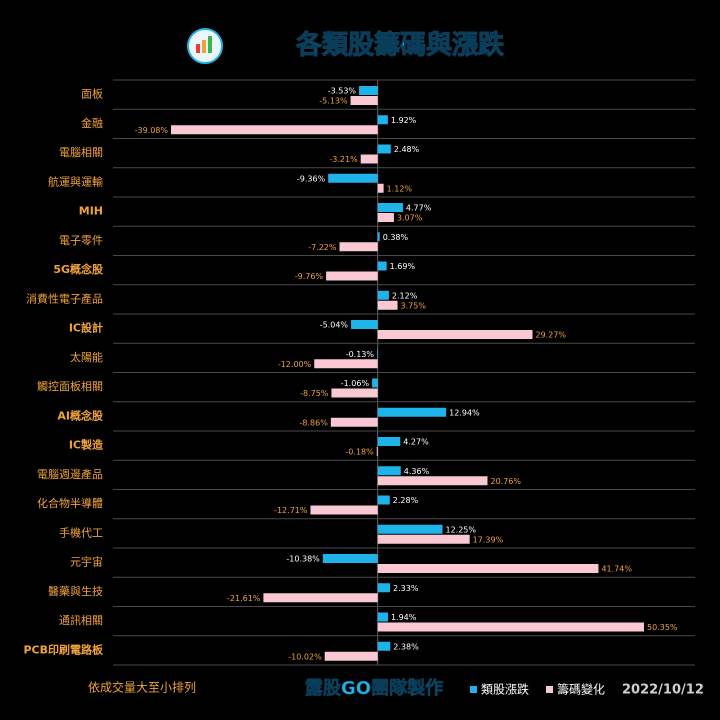 The height and width of the screenshot is (720, 720). Describe the element at coordinates (505, 481) in the screenshot. I see `value-label: 20.76%` at that location.